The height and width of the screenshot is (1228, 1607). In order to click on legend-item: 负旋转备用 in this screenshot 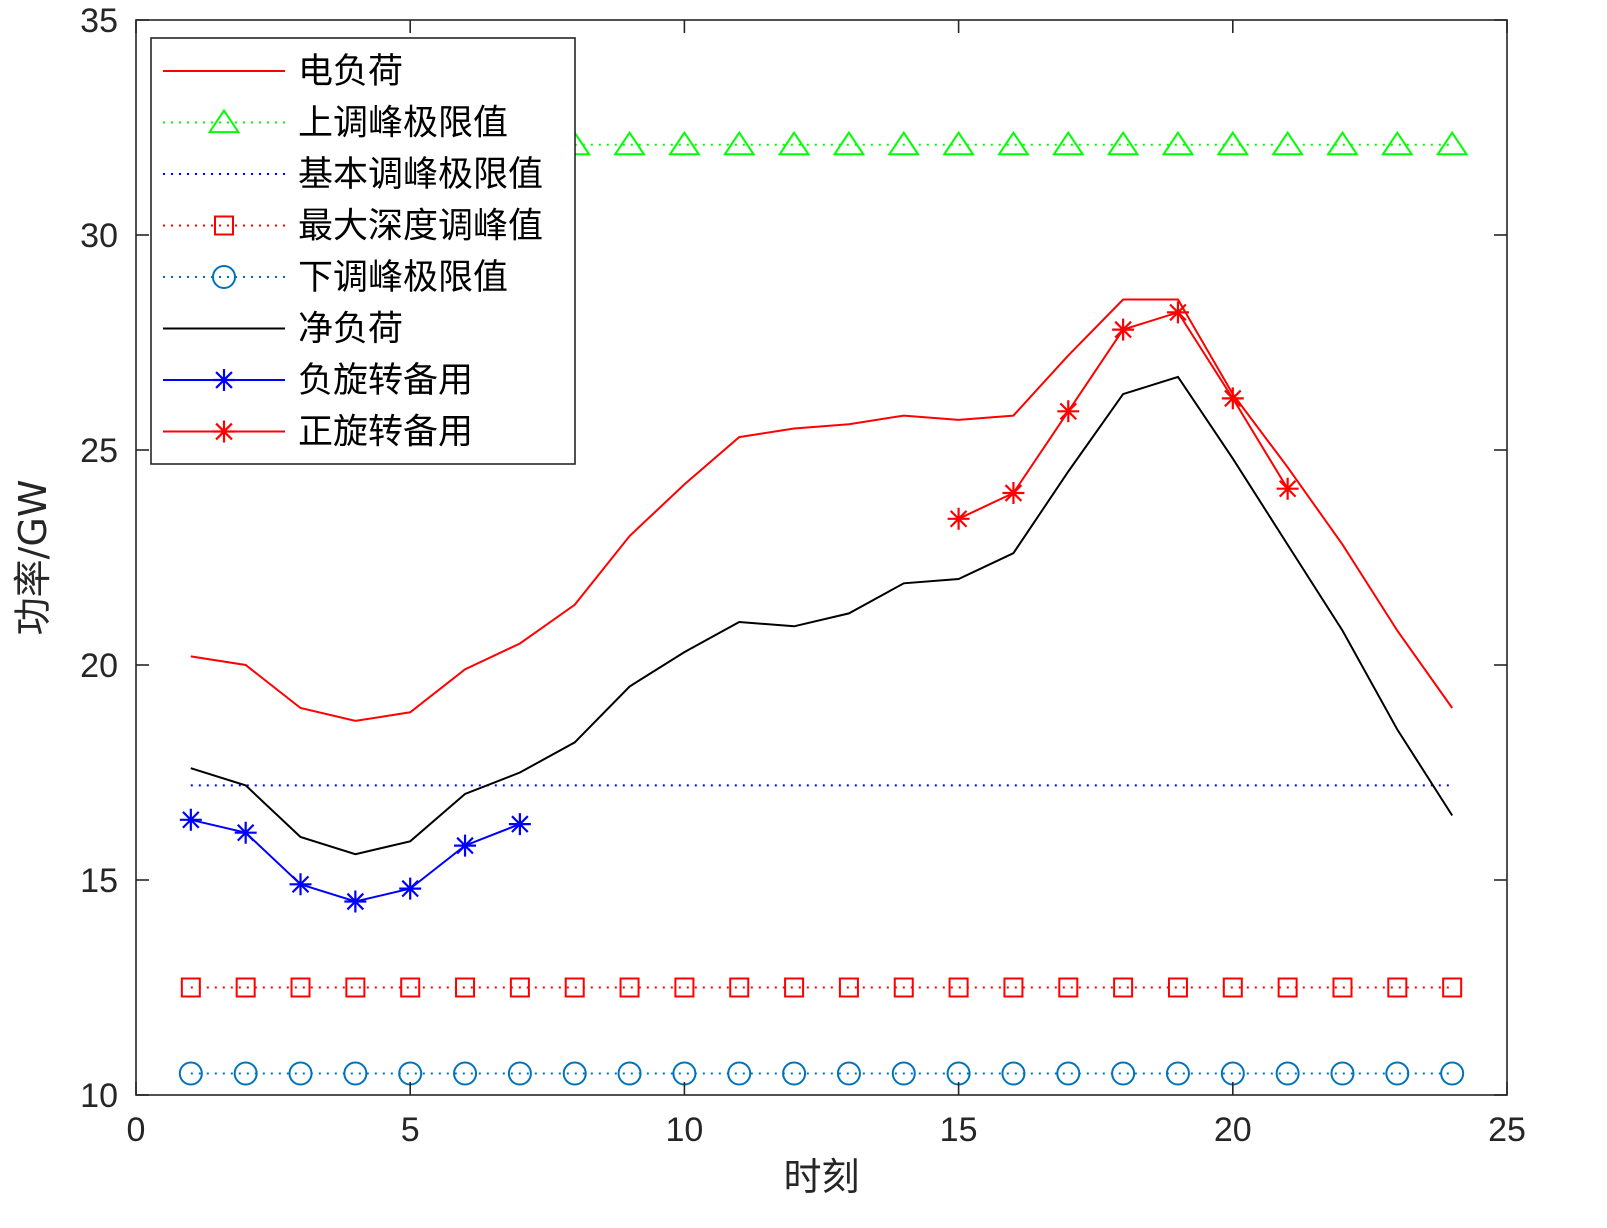, I will do `click(318, 381)`.